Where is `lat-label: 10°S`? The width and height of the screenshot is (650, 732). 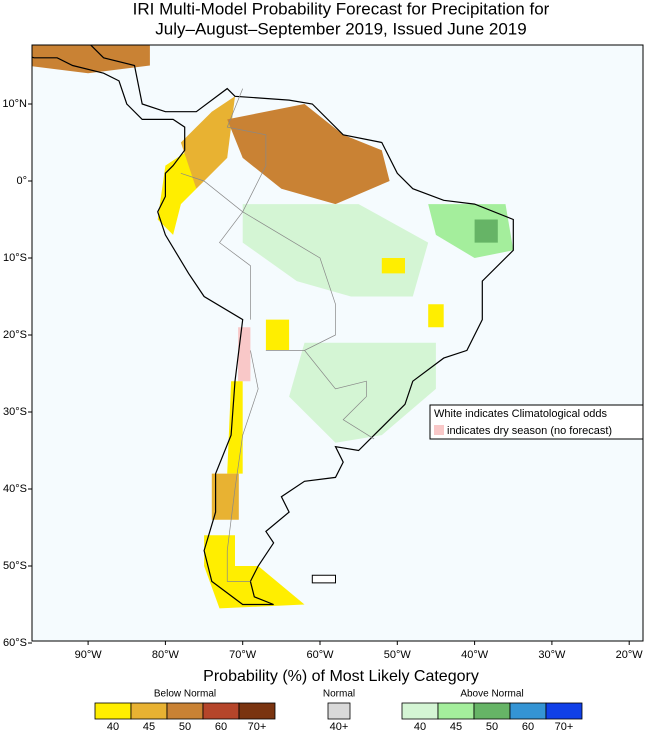 lat-label: 10°S is located at coordinates (15, 258).